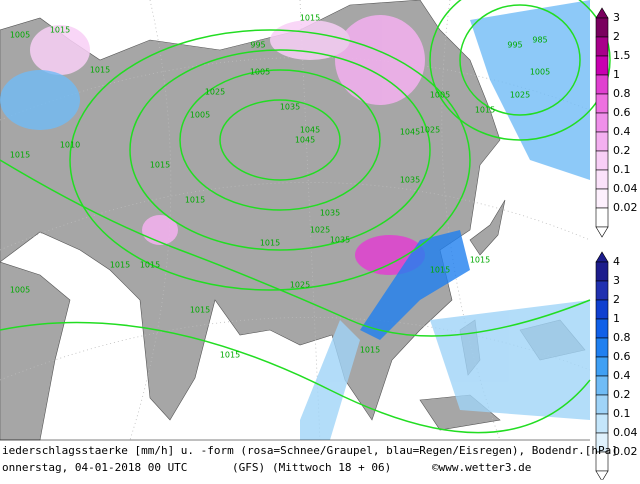 This screenshot has width=640, height=484. What do you see at coordinates (70, 145) in the screenshot?
I see `isobar-label: 1010` at bounding box center [70, 145].